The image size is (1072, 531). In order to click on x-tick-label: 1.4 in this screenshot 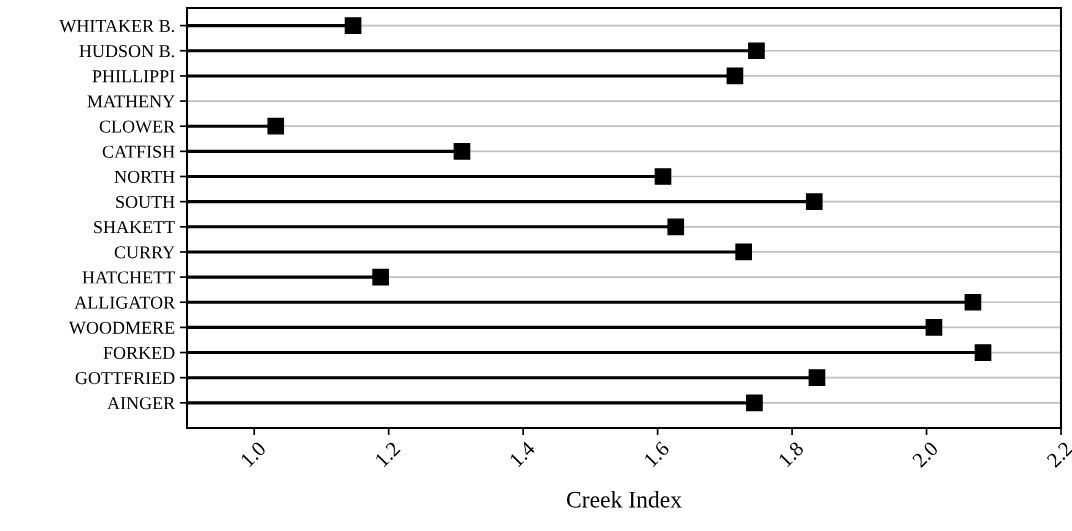, I will do `click(522, 454)`.